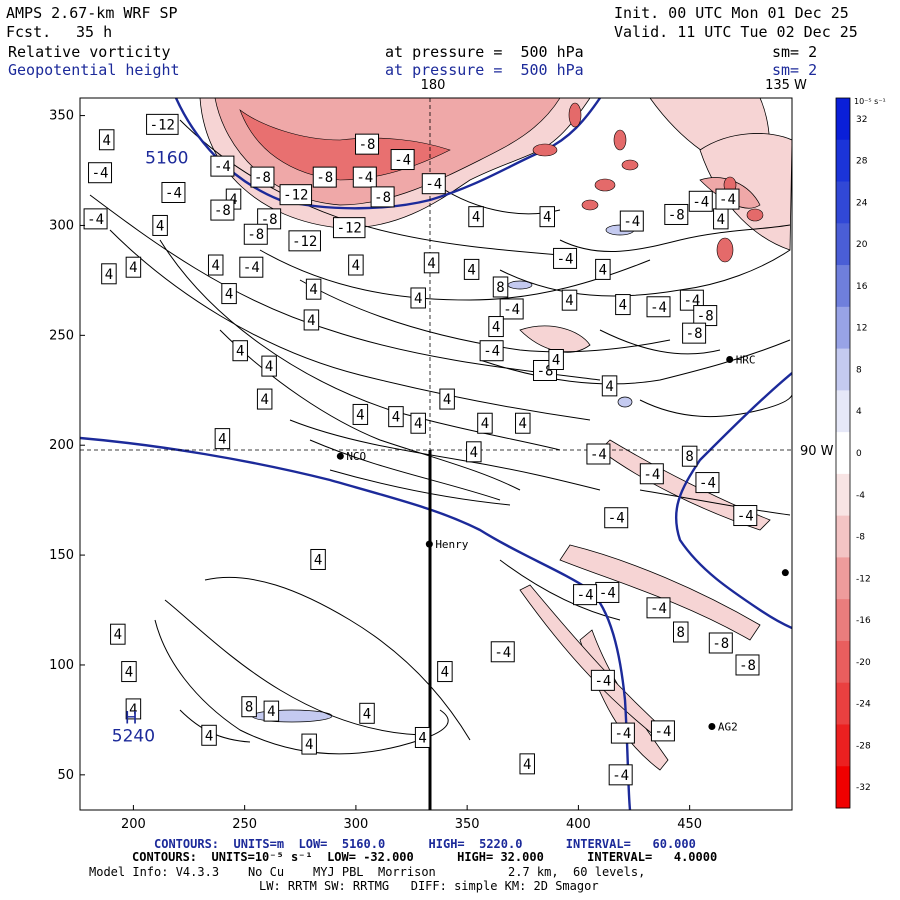  What do you see at coordinates (863, 788) in the screenshot?
I see `colorbar-label: -32` at bounding box center [863, 788].